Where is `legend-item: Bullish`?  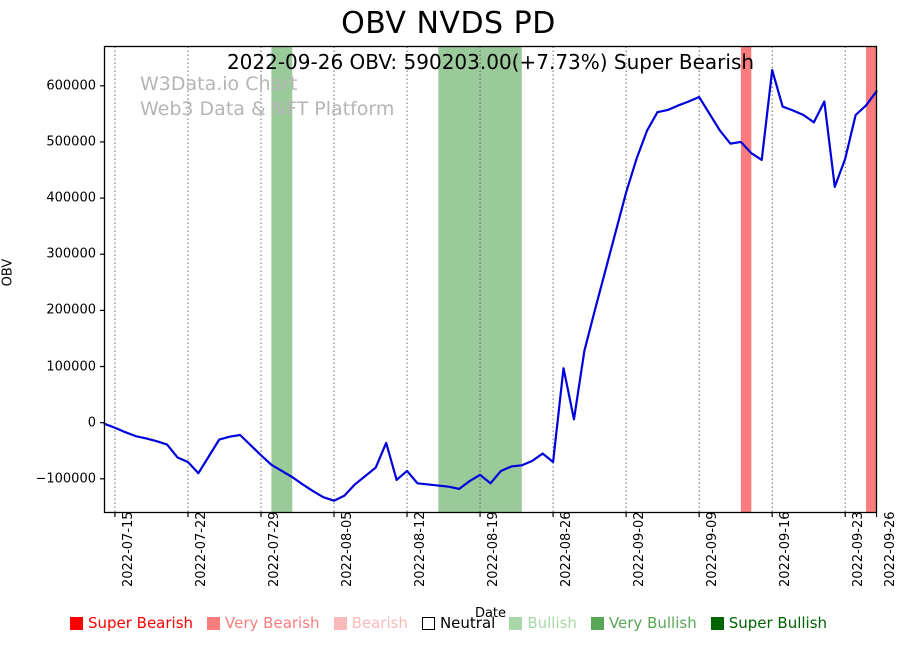 legend-item: Bullish is located at coordinates (543, 623).